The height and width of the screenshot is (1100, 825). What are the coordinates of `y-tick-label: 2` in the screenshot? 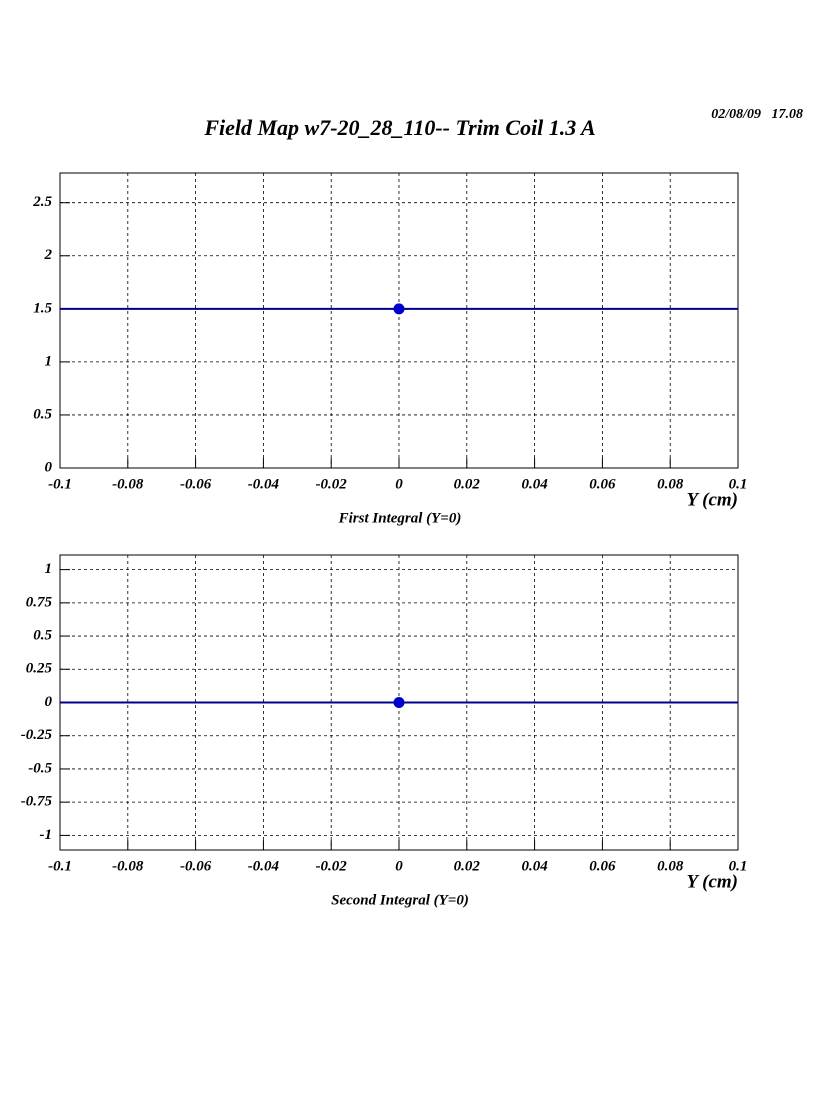 It's located at (48, 255).